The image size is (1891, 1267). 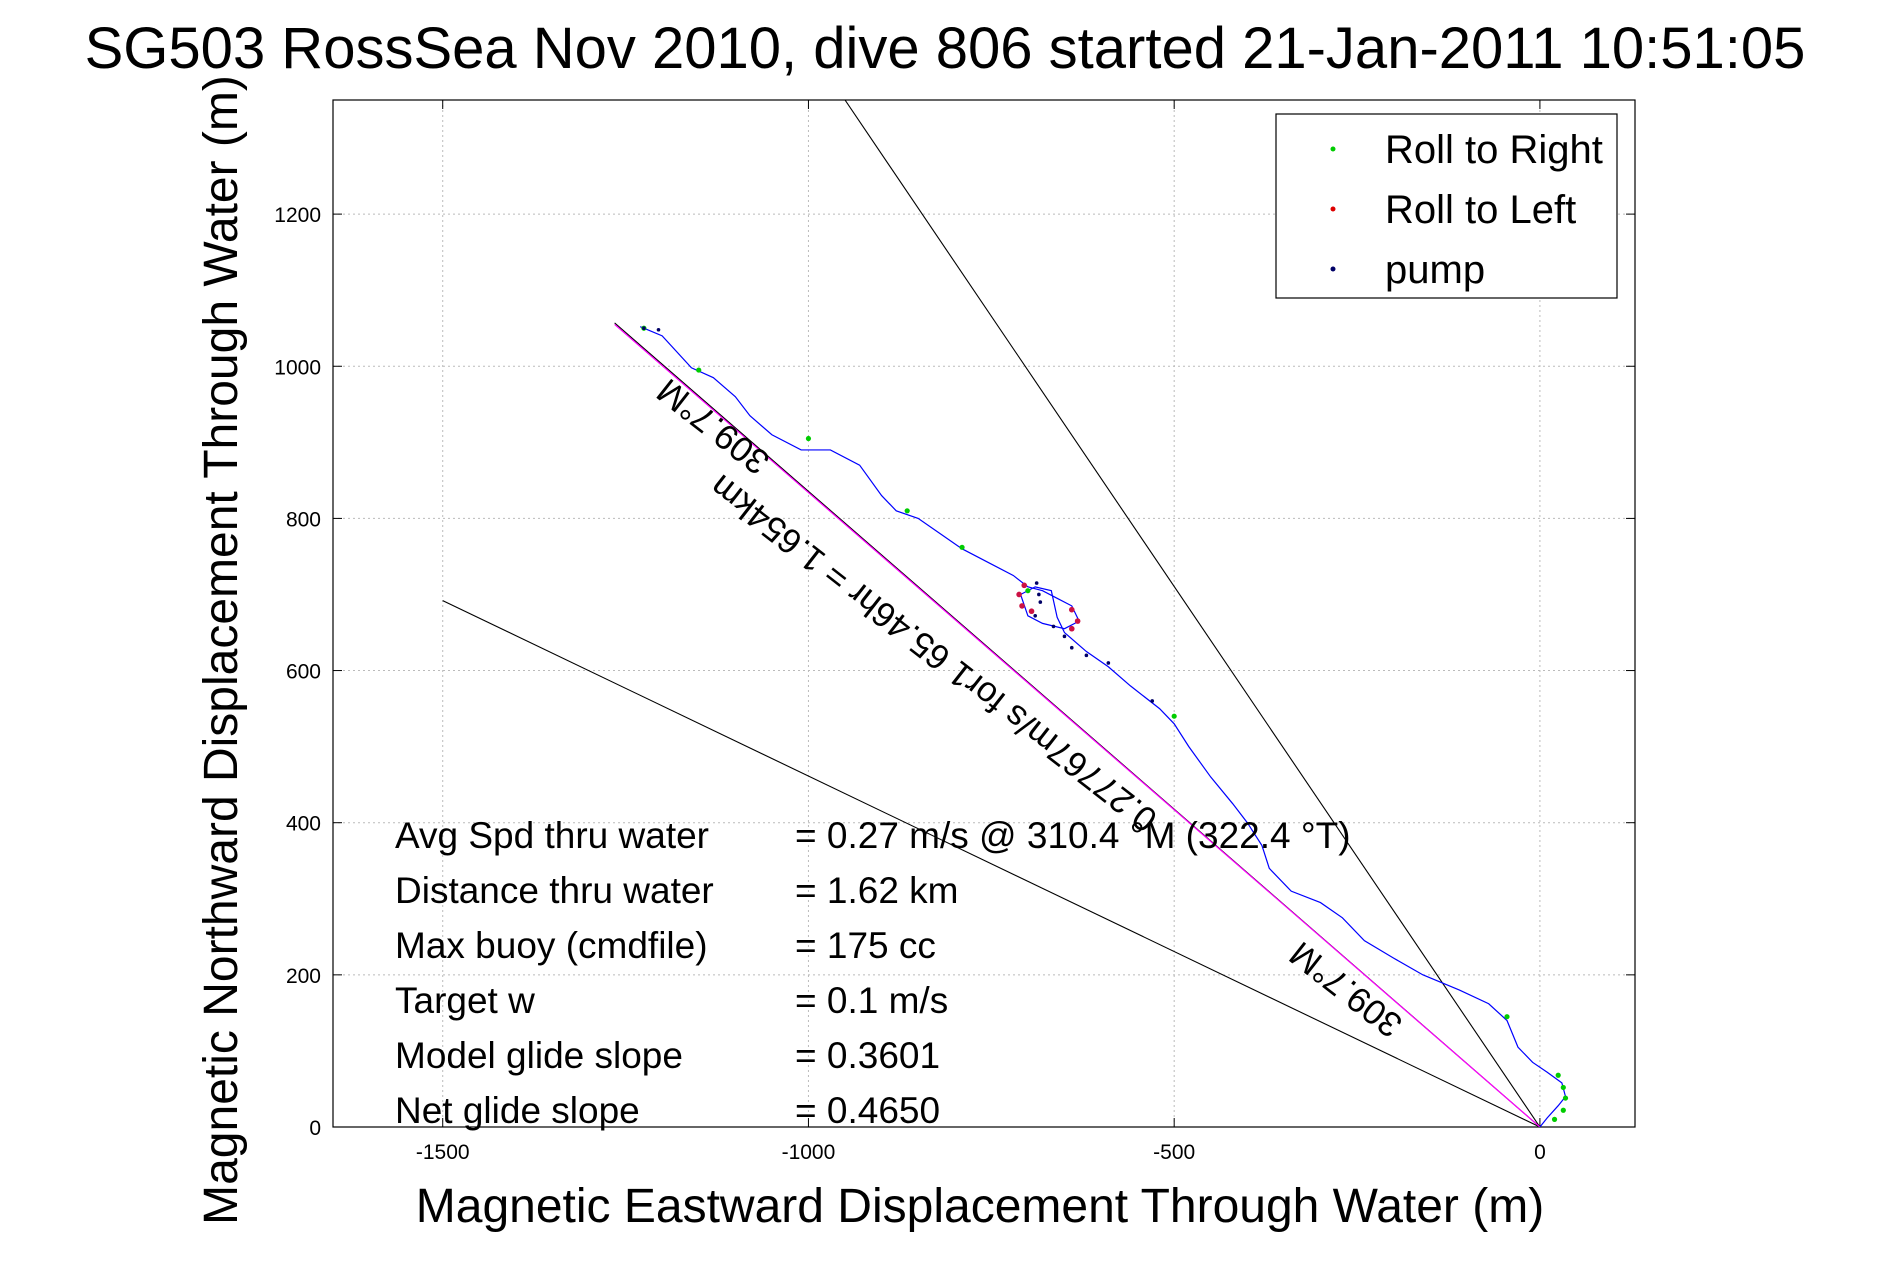 I want to click on annotation-value: = 0.1 m/s, so click(x=871, y=1000).